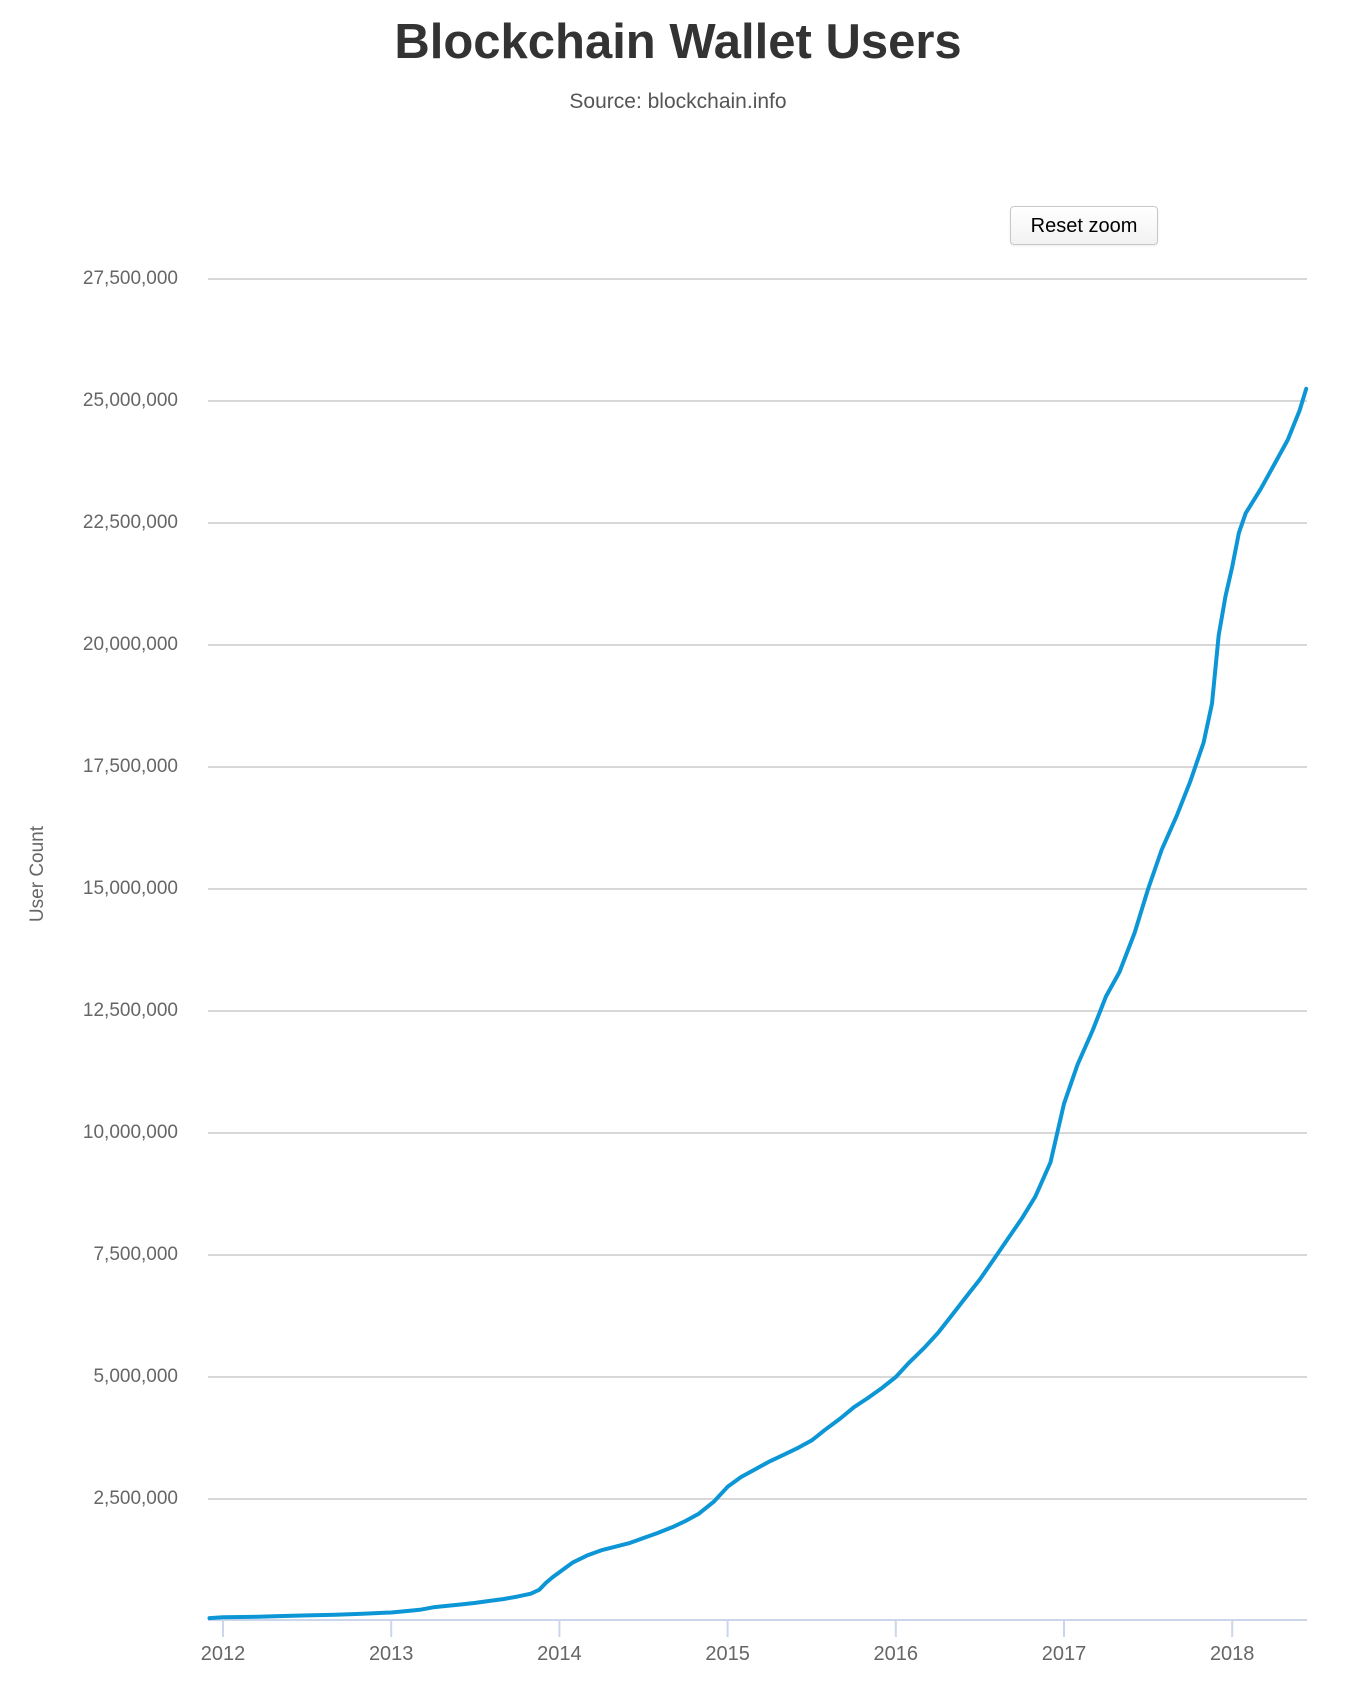  Describe the element at coordinates (130, 1132) in the screenshot. I see `y-axis-label: 10,000,000` at that location.